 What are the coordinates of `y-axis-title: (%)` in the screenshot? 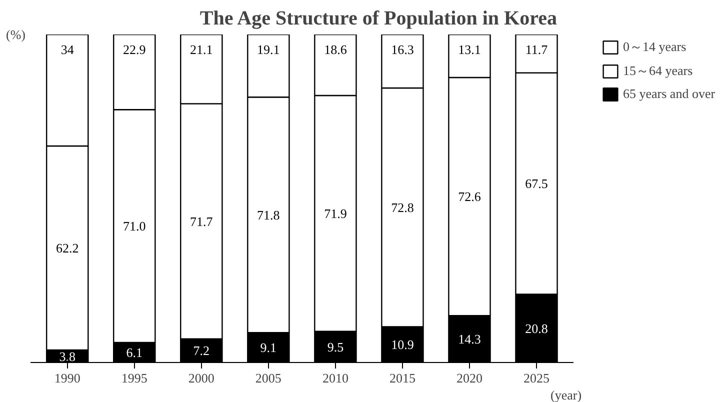 It's located at (16, 34).